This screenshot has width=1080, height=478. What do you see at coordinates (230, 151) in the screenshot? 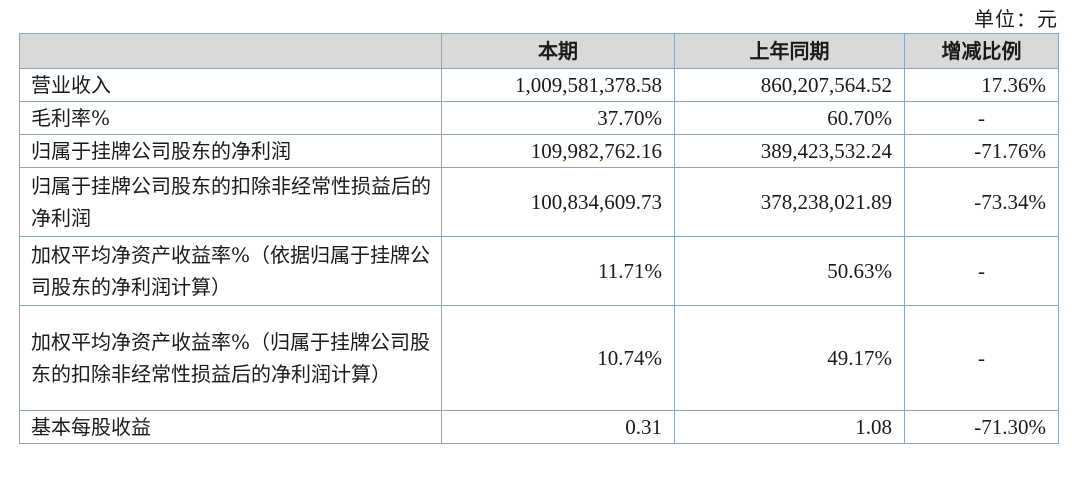
I see `row-label: 归属于挂牌公司股东的净利润` at bounding box center [230, 151].